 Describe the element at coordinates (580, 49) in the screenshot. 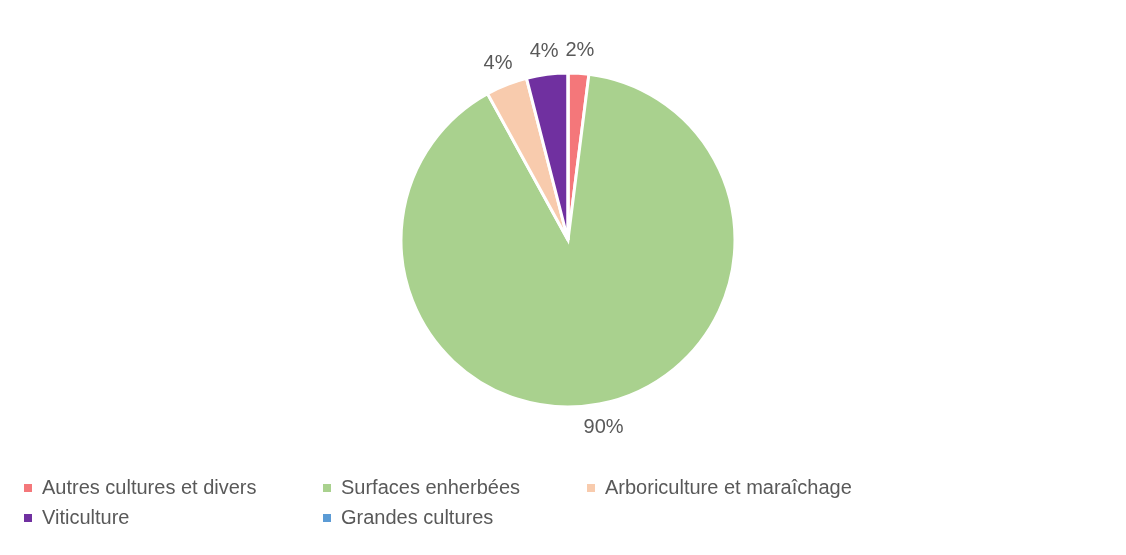

I see `data-label: 2%` at that location.